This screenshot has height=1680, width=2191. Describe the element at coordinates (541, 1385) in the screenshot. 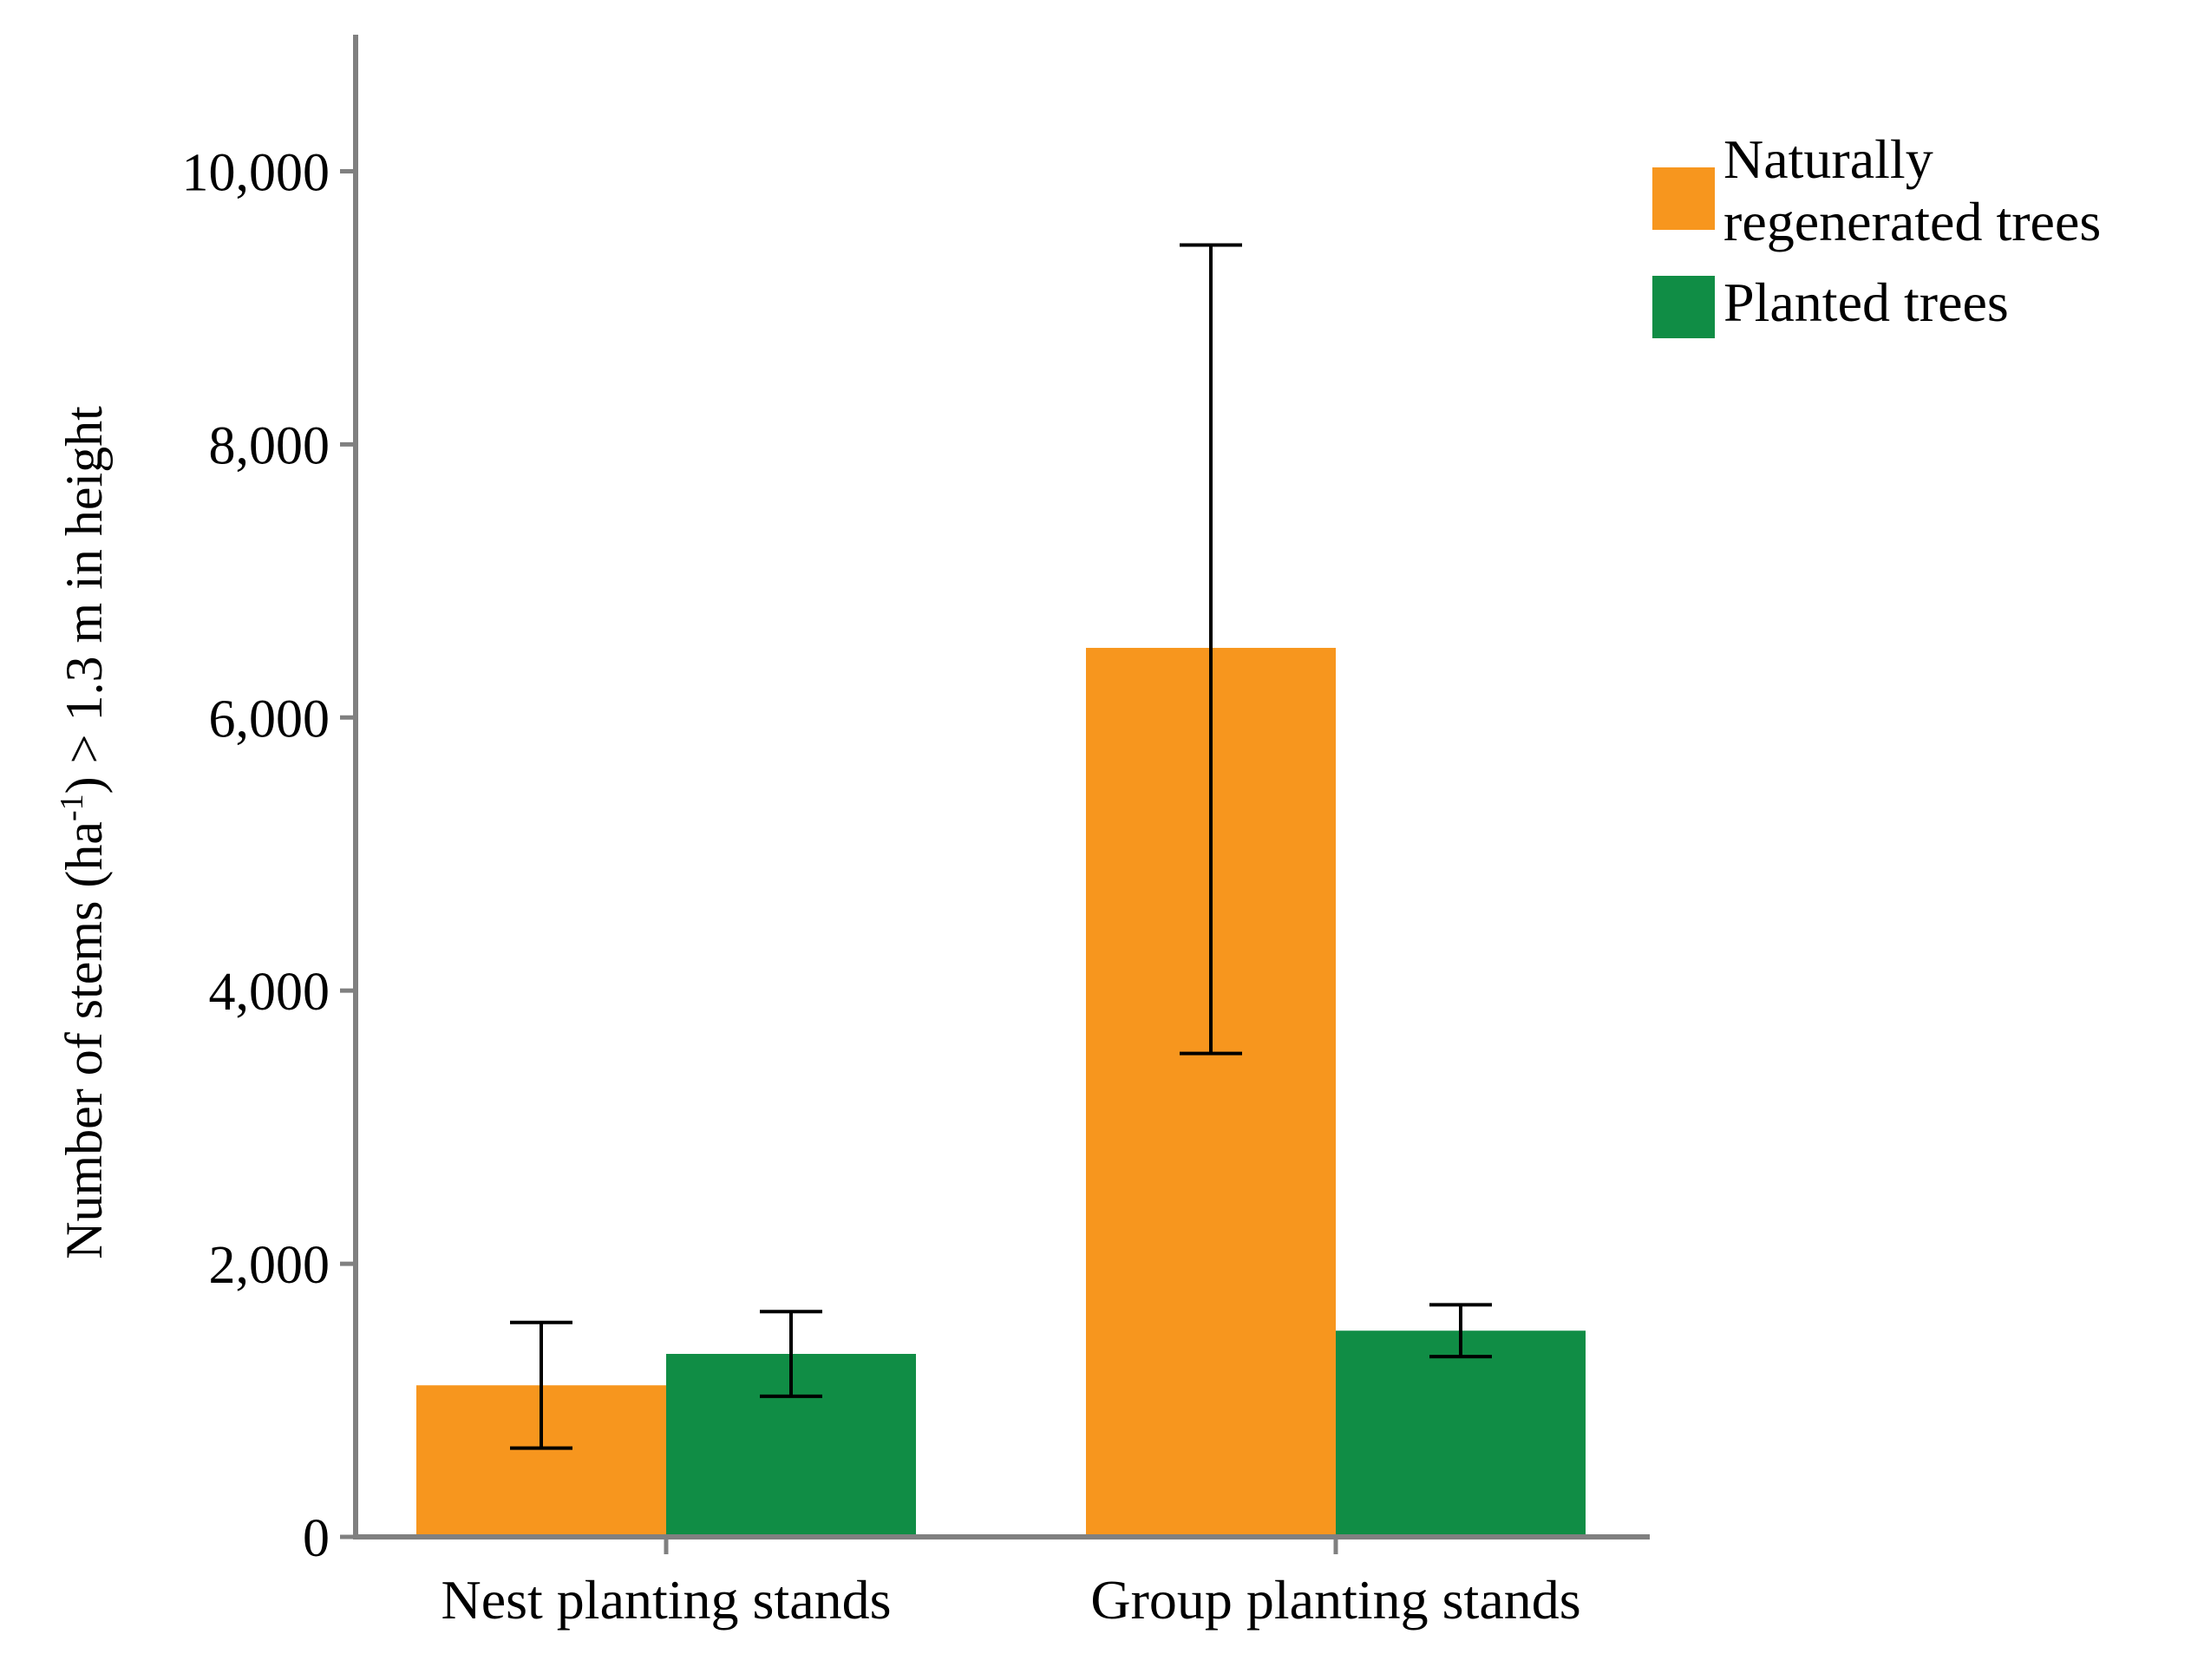

I see `error-bar-natural-nest` at that location.